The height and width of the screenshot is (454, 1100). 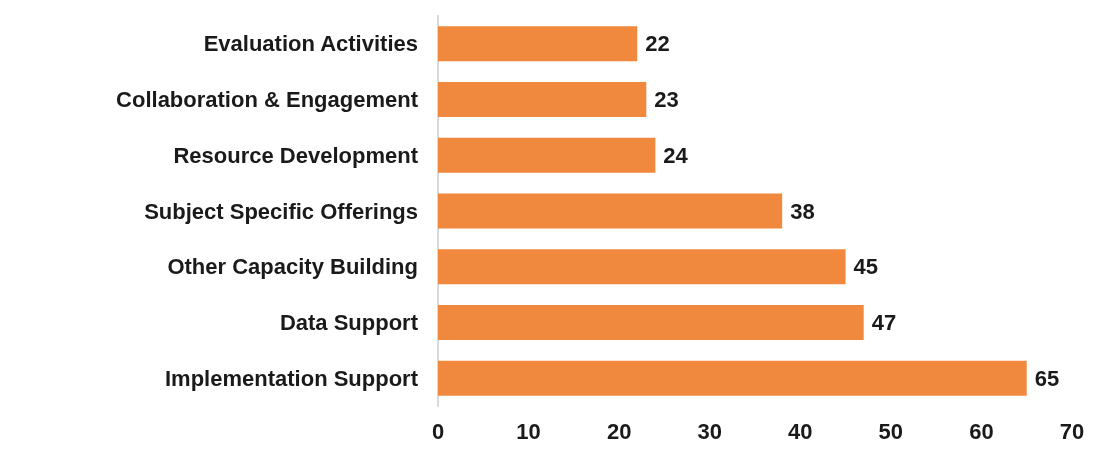 What do you see at coordinates (349, 322) in the screenshot?
I see `y-tick-label: Data Support` at bounding box center [349, 322].